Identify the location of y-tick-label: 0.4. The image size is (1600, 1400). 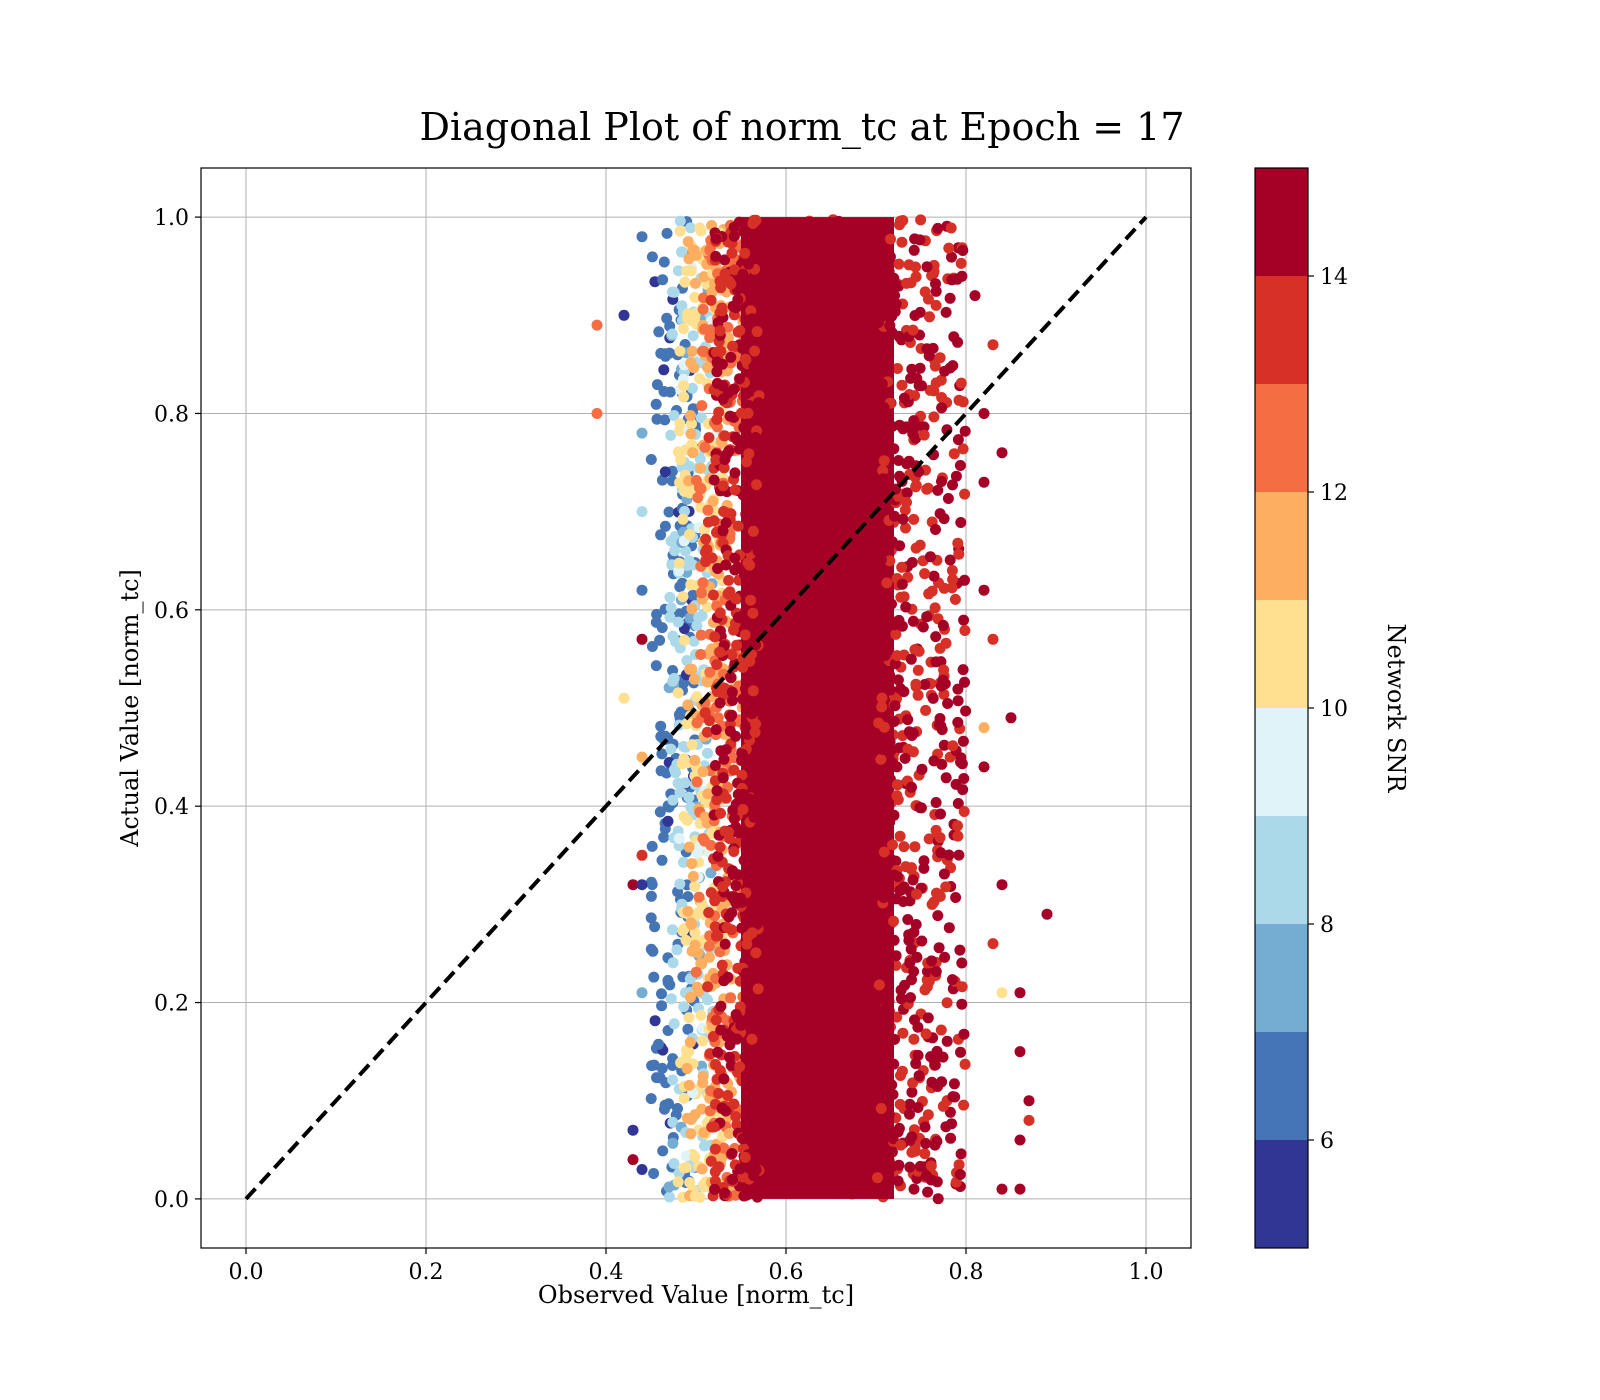
(171, 807).